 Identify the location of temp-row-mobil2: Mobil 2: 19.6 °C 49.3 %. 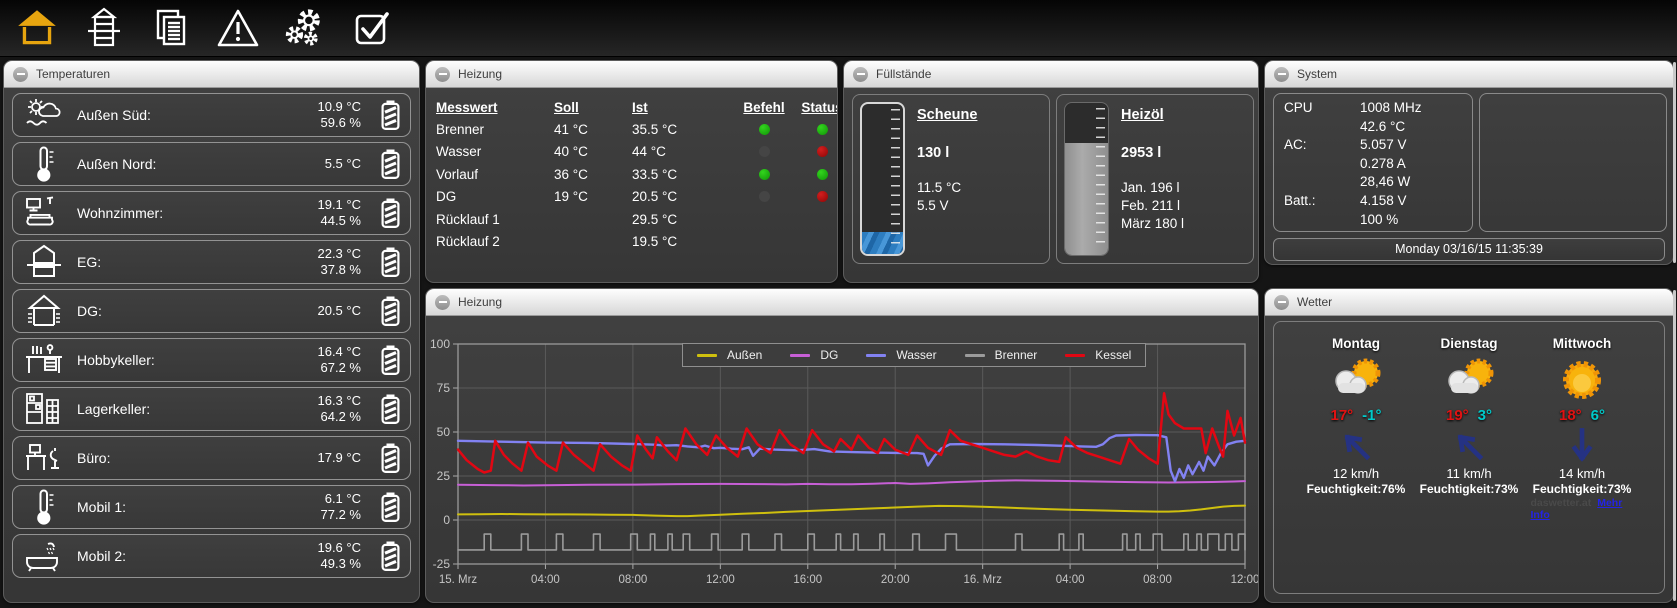
(211, 556).